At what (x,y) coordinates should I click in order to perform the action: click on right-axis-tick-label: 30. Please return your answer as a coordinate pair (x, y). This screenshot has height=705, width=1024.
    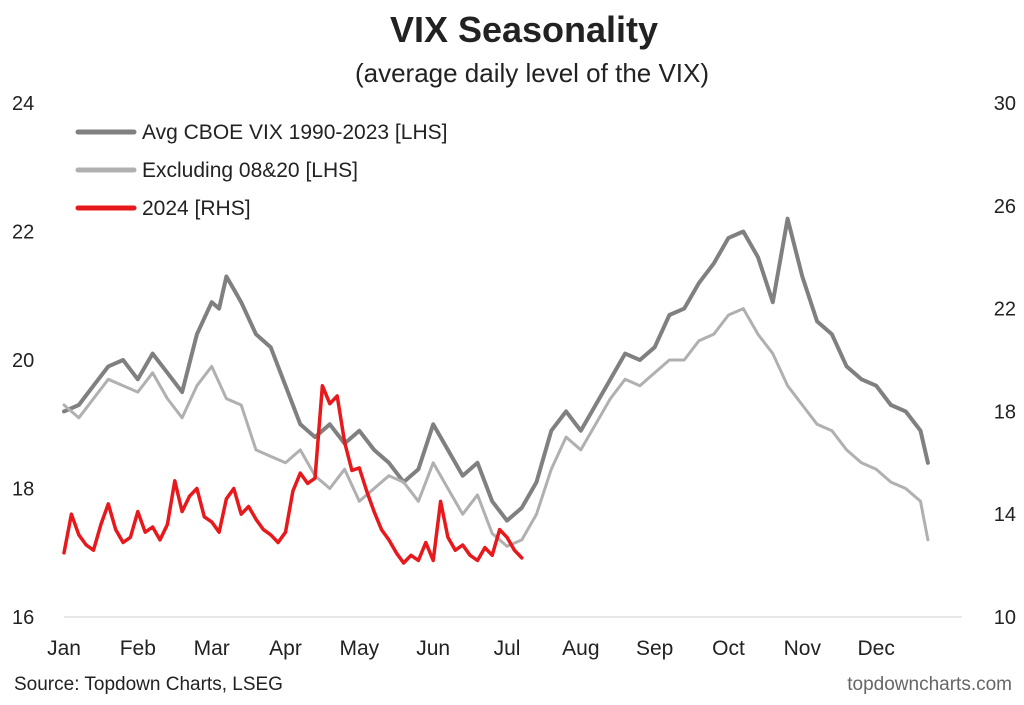
    Looking at the image, I should click on (1005, 104).